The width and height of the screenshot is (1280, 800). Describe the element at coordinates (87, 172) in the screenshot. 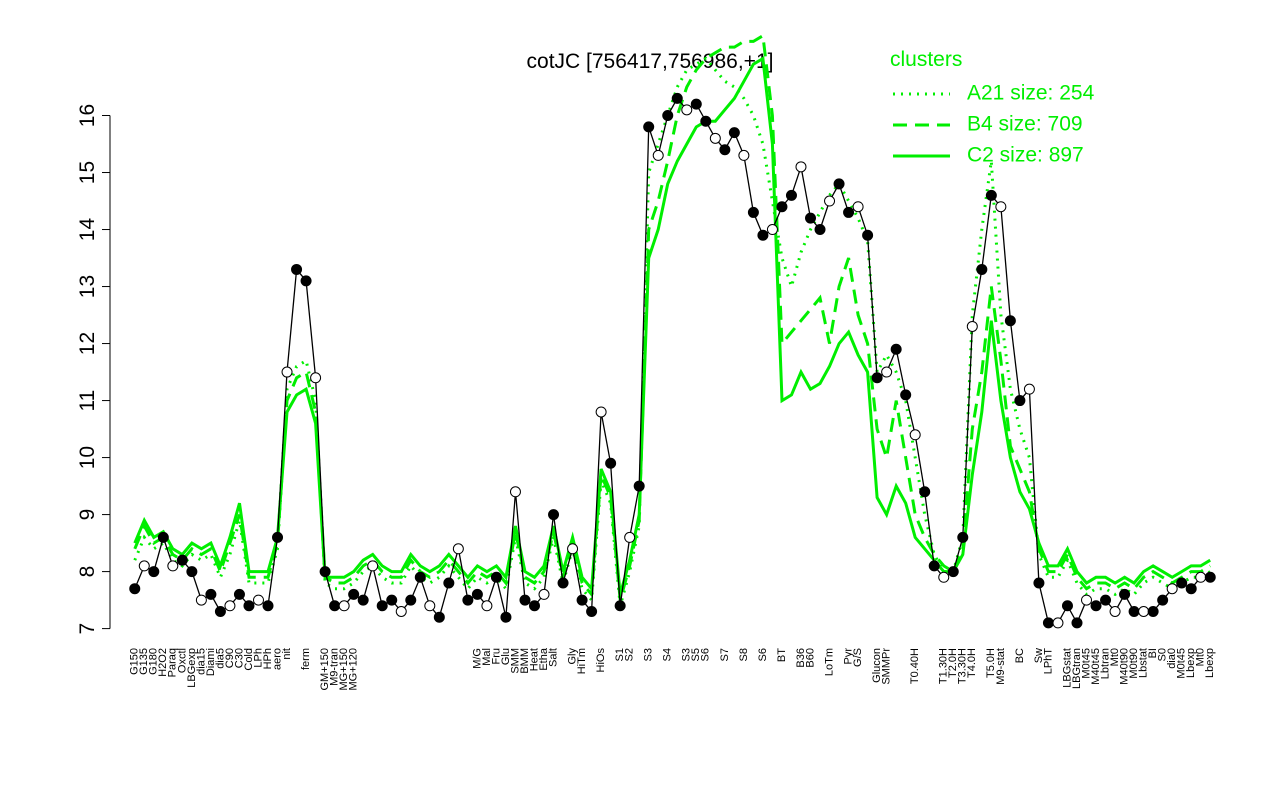

I see `y-tick-label: 15` at that location.